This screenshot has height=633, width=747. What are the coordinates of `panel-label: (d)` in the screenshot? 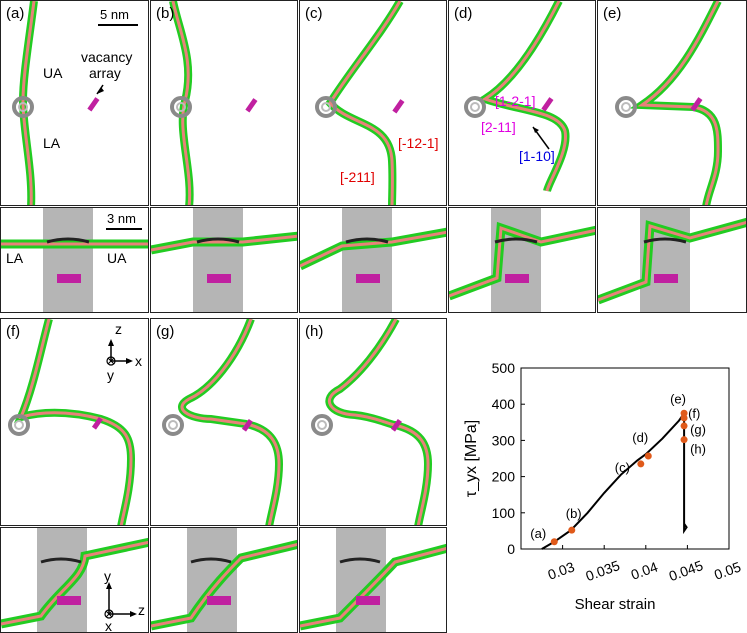 It's located at (463, 13).